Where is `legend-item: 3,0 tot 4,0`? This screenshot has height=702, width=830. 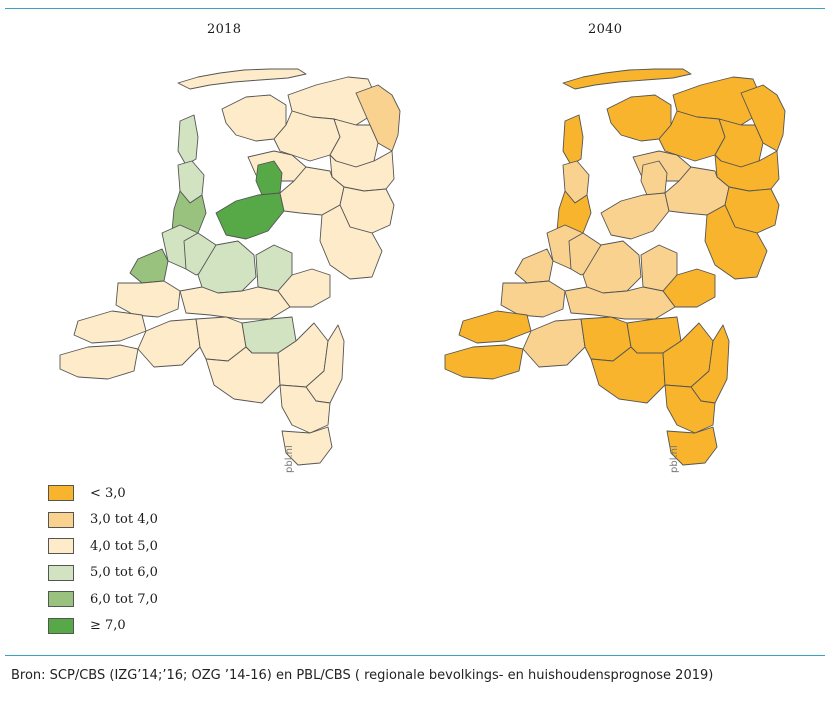 legend-item: 3,0 tot 4,0 is located at coordinates (103, 520).